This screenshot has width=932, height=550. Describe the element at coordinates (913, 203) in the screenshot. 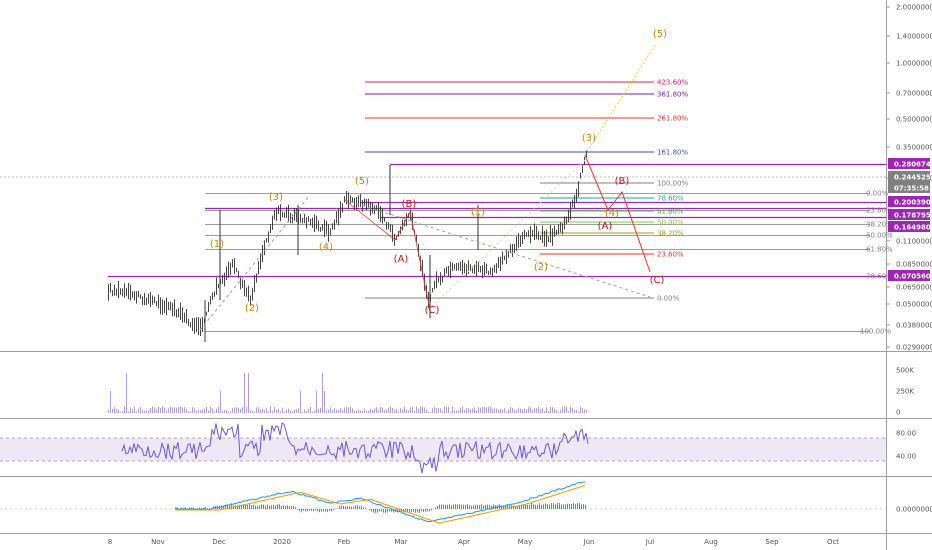

I see `price-tag-label: 0.20039099` at that location.